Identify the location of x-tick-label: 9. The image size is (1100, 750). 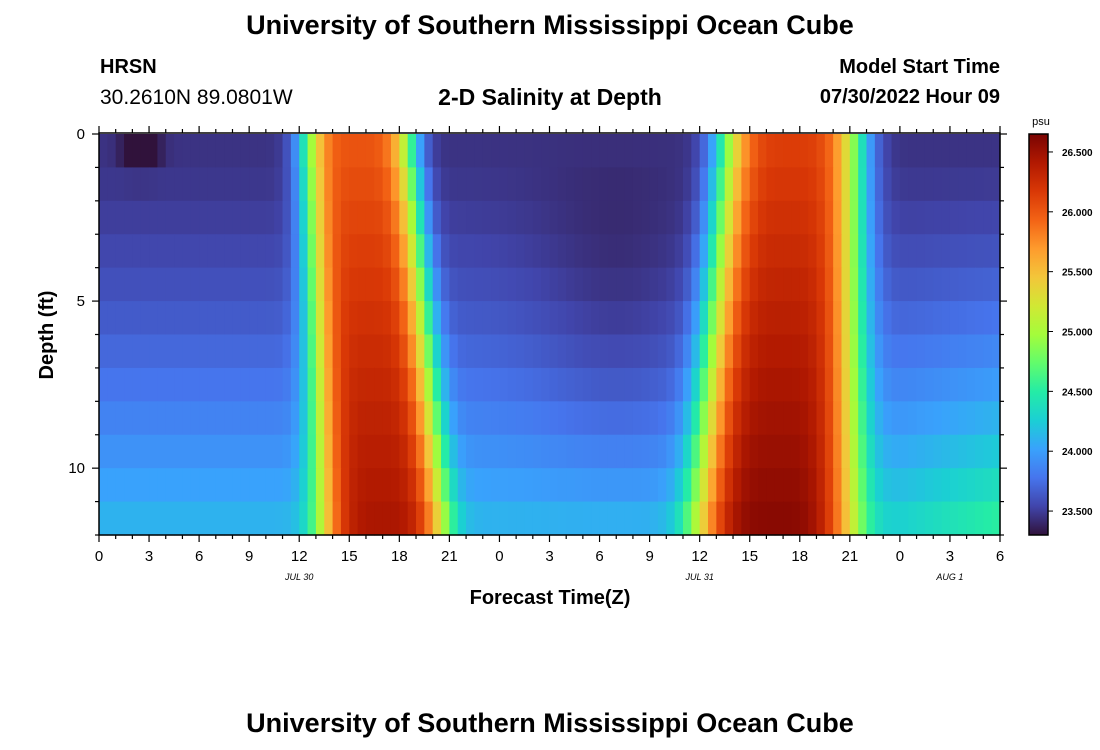
(649, 556).